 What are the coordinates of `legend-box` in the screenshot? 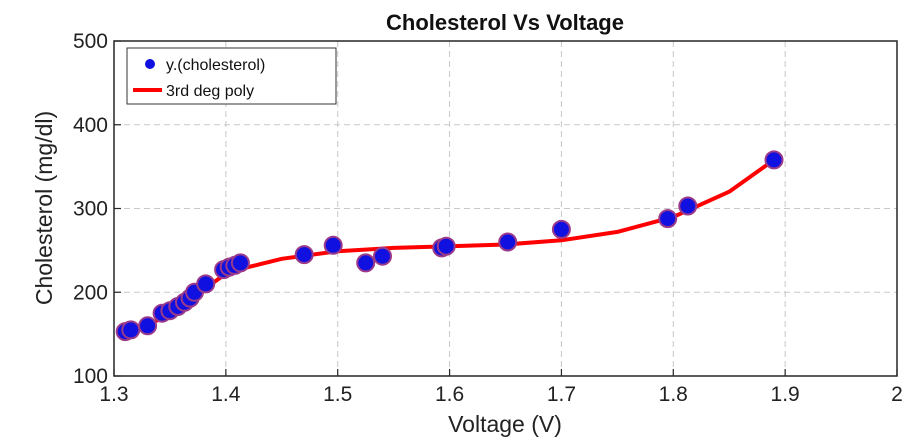 It's located at (231, 76).